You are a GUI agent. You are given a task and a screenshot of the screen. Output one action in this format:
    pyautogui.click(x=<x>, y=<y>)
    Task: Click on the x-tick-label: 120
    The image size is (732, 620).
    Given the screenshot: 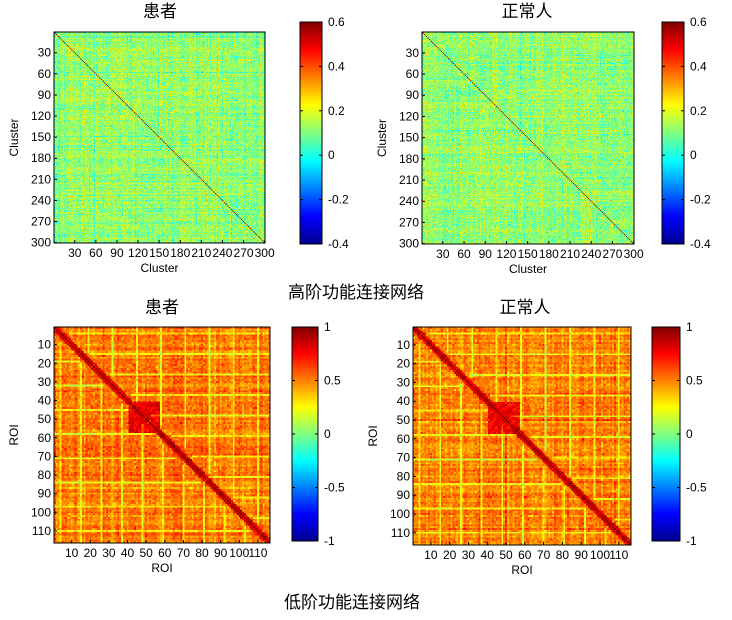 What is the action you would take?
    pyautogui.click(x=506, y=254)
    